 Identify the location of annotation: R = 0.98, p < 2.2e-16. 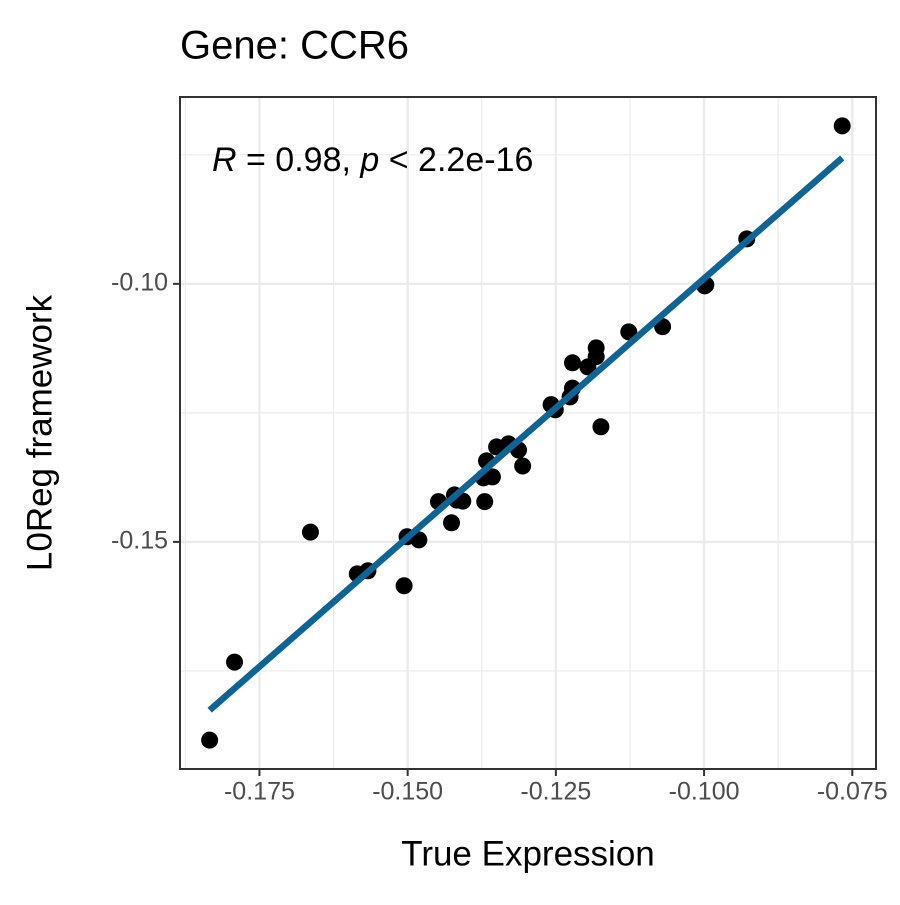
(372, 160).